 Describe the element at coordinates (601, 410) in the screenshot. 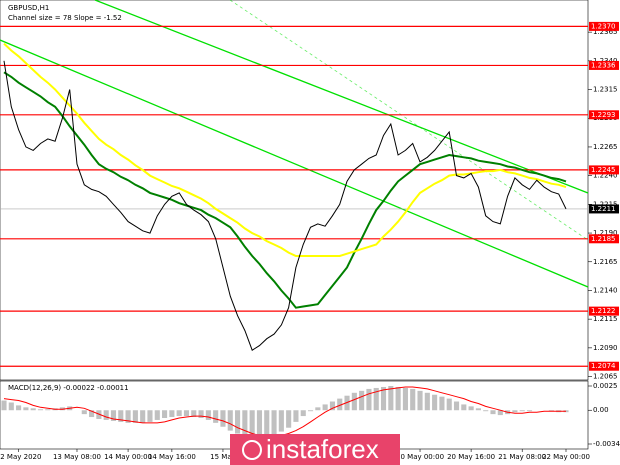

I see `y-tick-label: 0.00` at that location.